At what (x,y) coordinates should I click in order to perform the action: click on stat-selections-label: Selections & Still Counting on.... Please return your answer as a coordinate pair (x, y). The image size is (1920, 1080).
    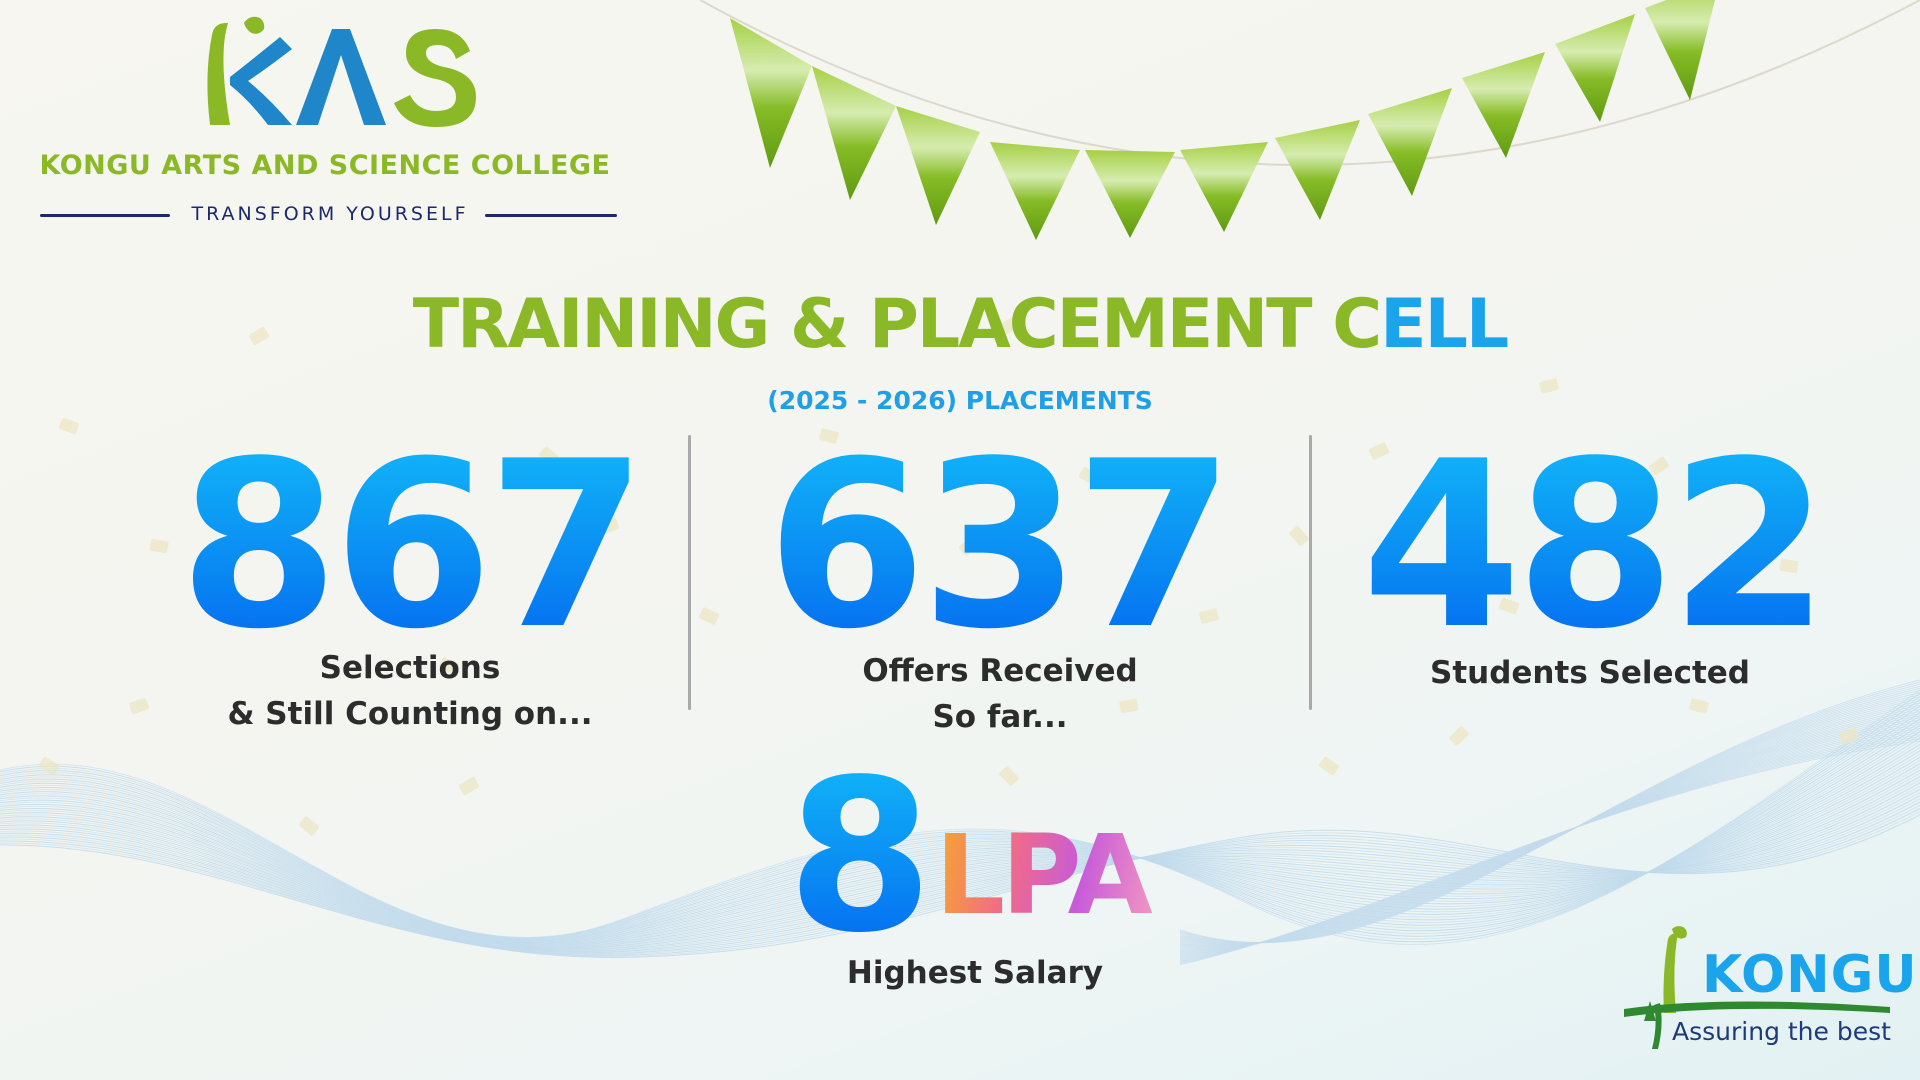
    Looking at the image, I should click on (410, 691).